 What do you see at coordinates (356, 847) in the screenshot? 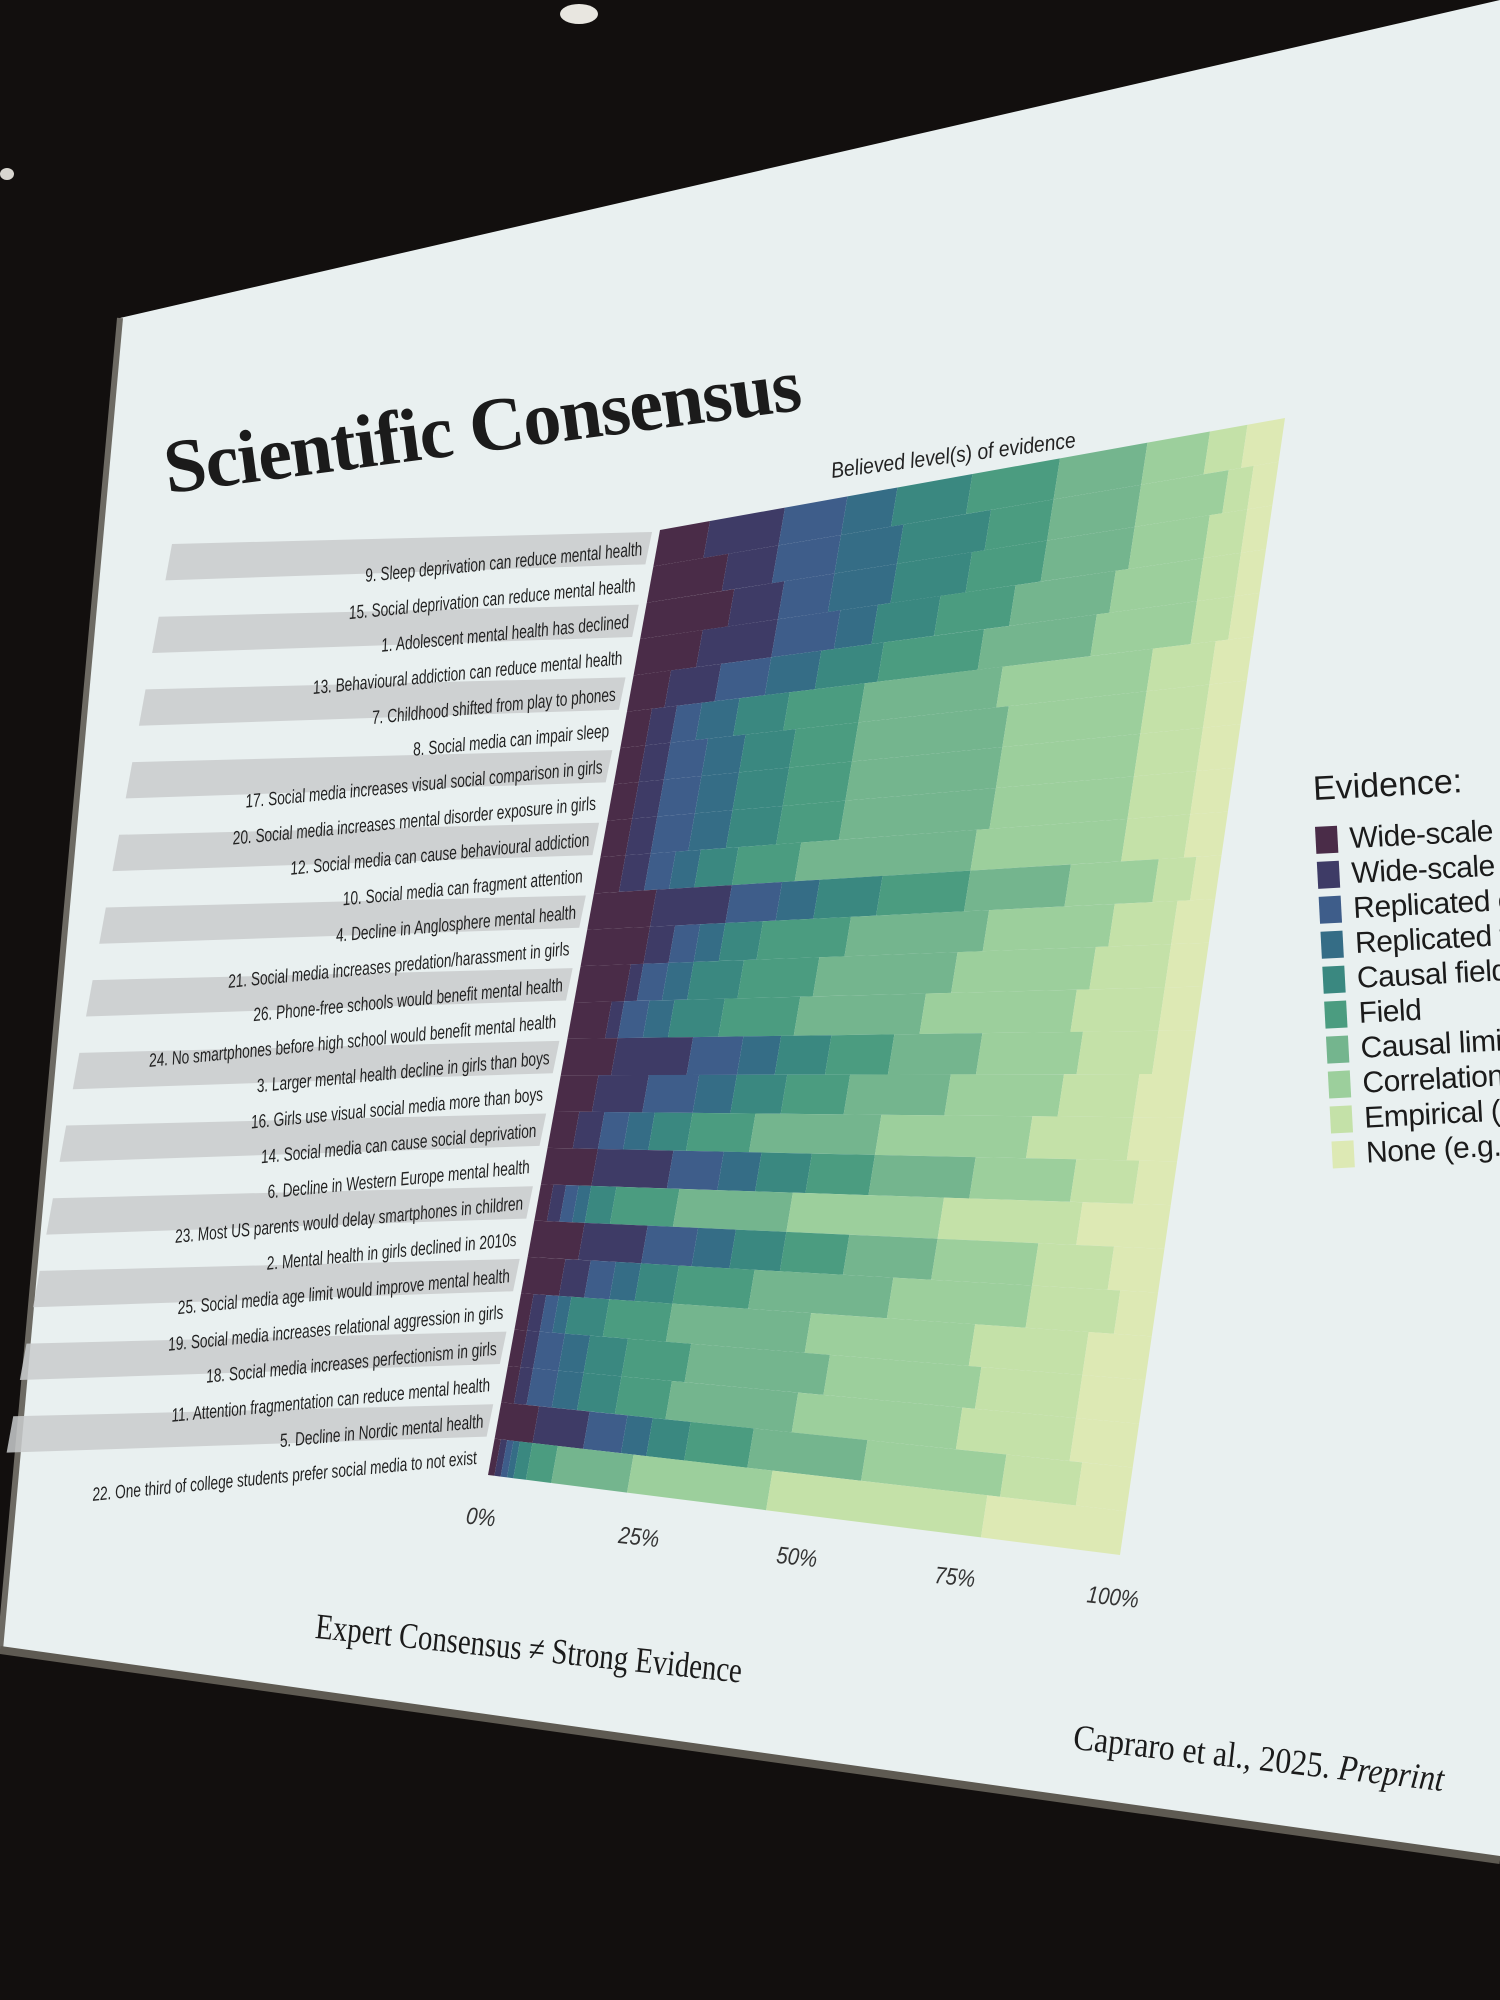
I see `category-band` at bounding box center [356, 847].